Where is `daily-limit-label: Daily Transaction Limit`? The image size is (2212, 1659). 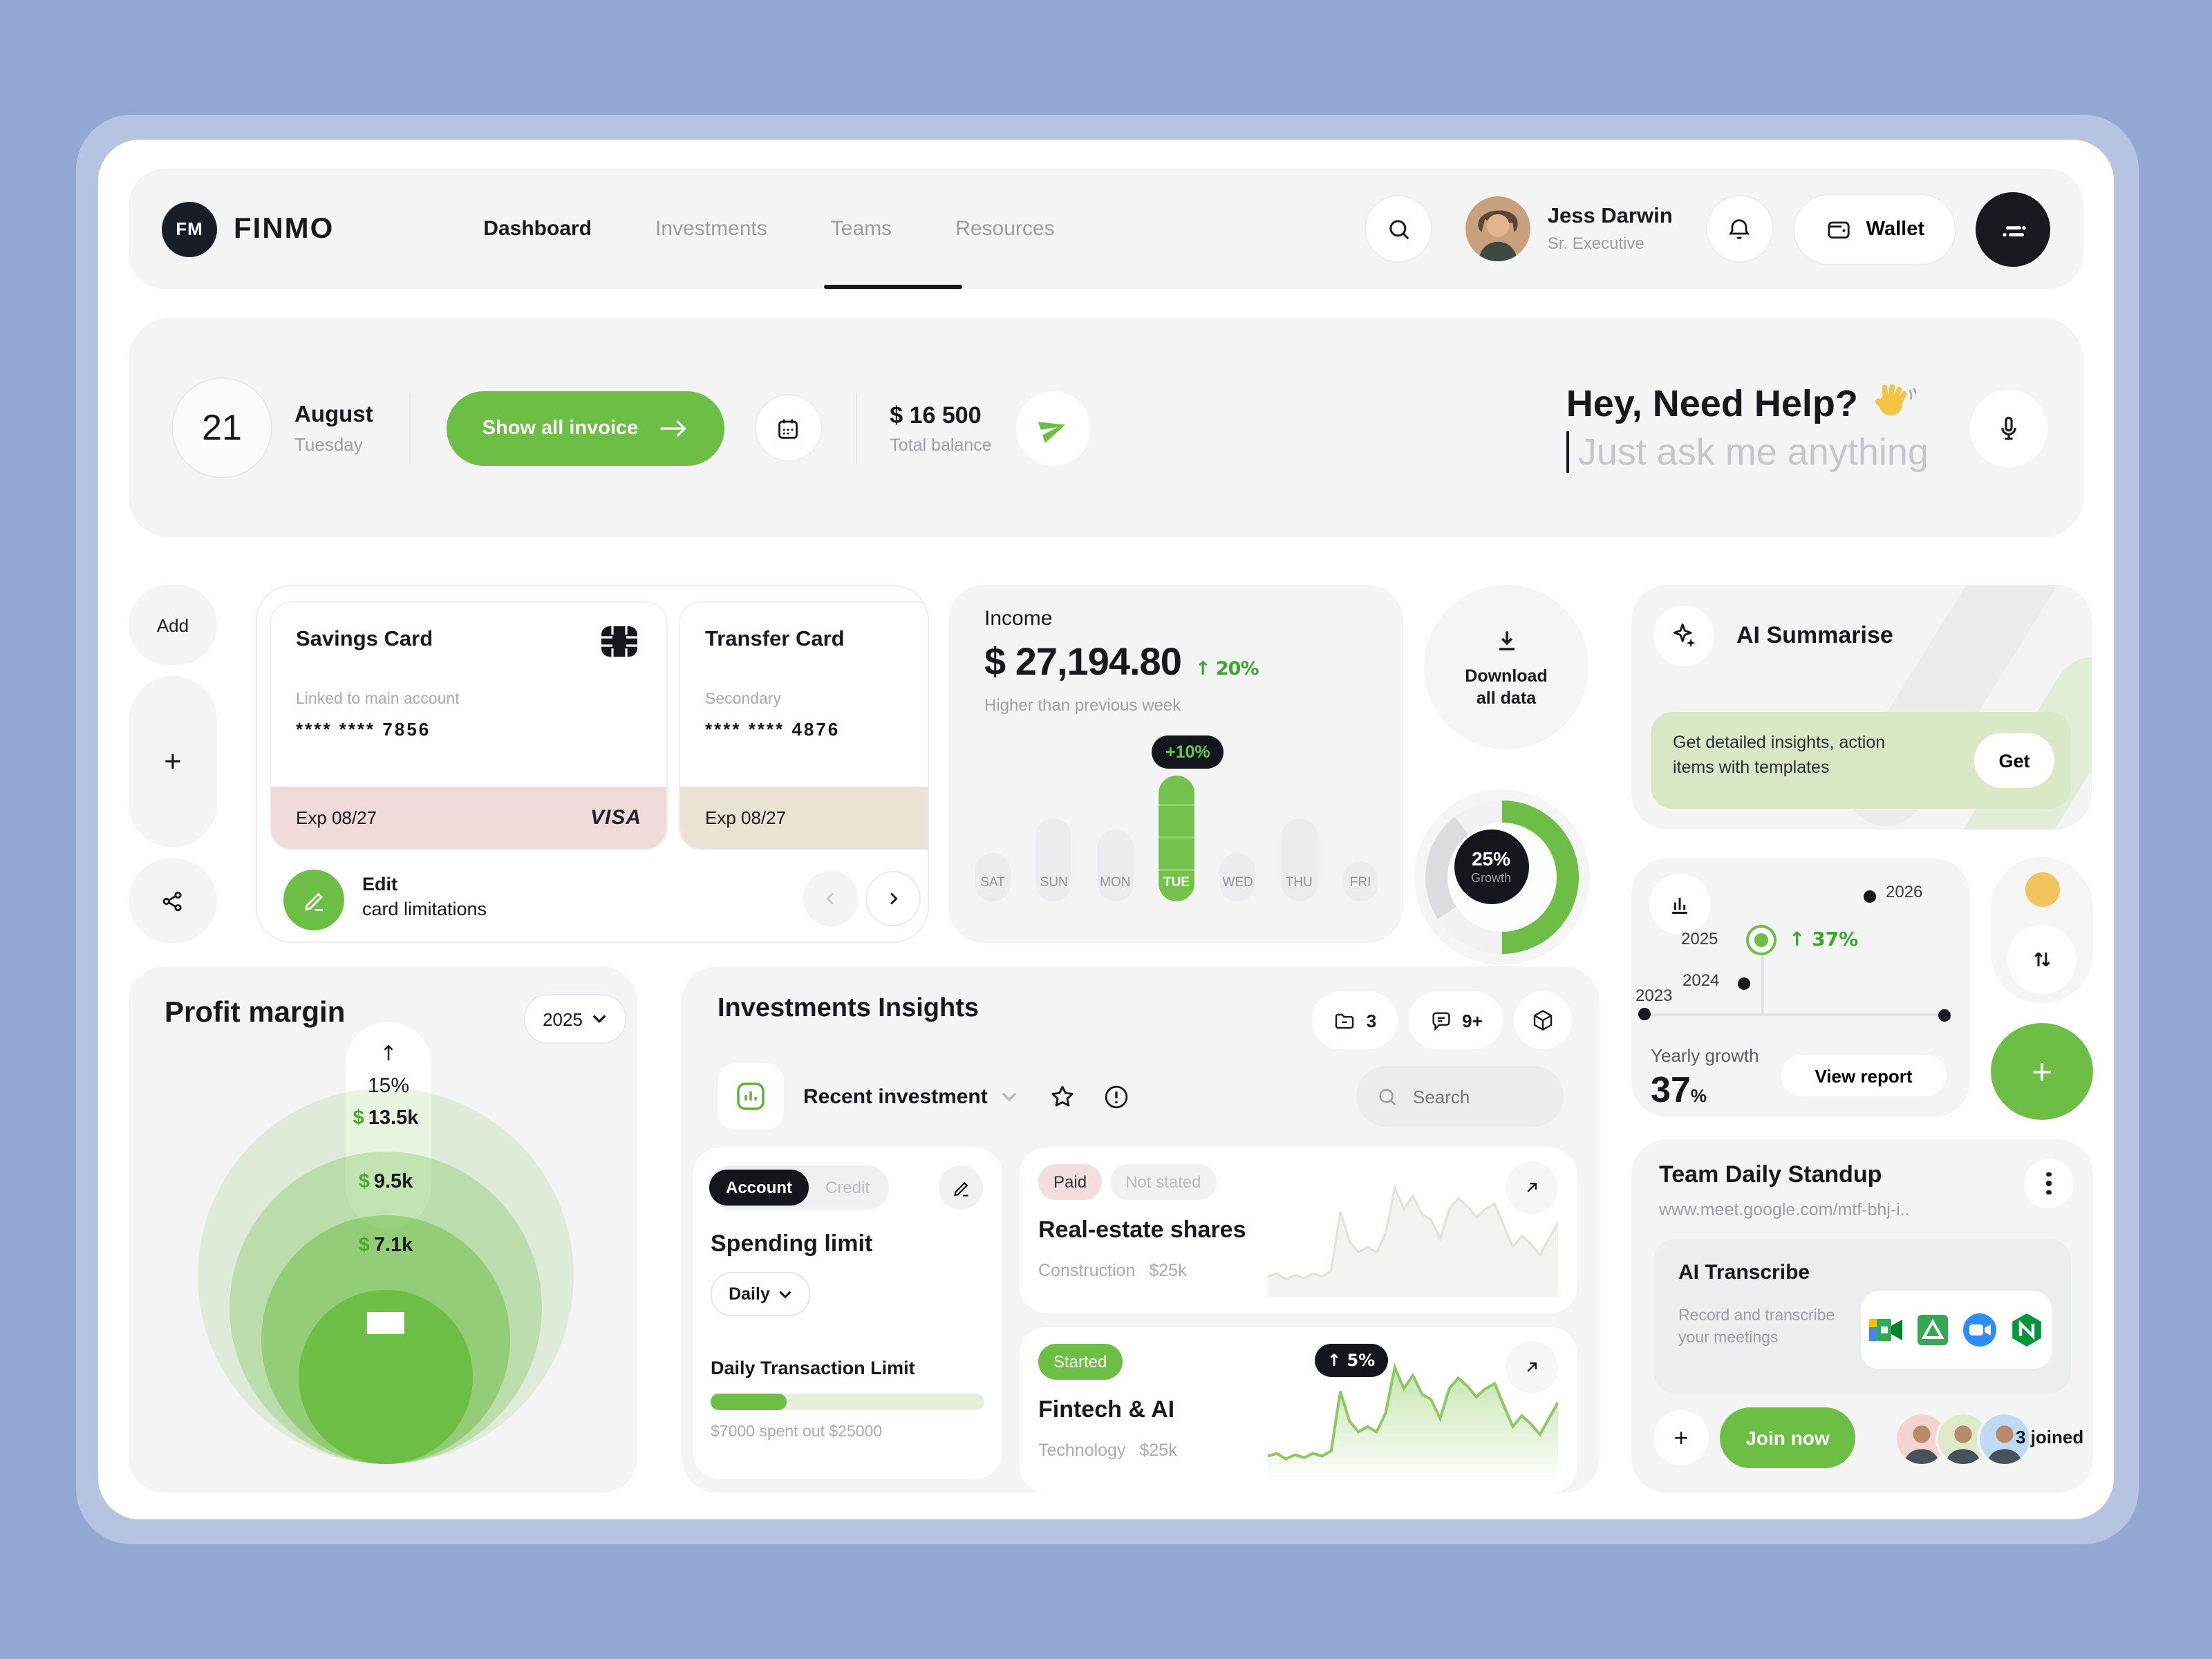
daily-limit-label: Daily Transaction Limit is located at coordinates (813, 1368).